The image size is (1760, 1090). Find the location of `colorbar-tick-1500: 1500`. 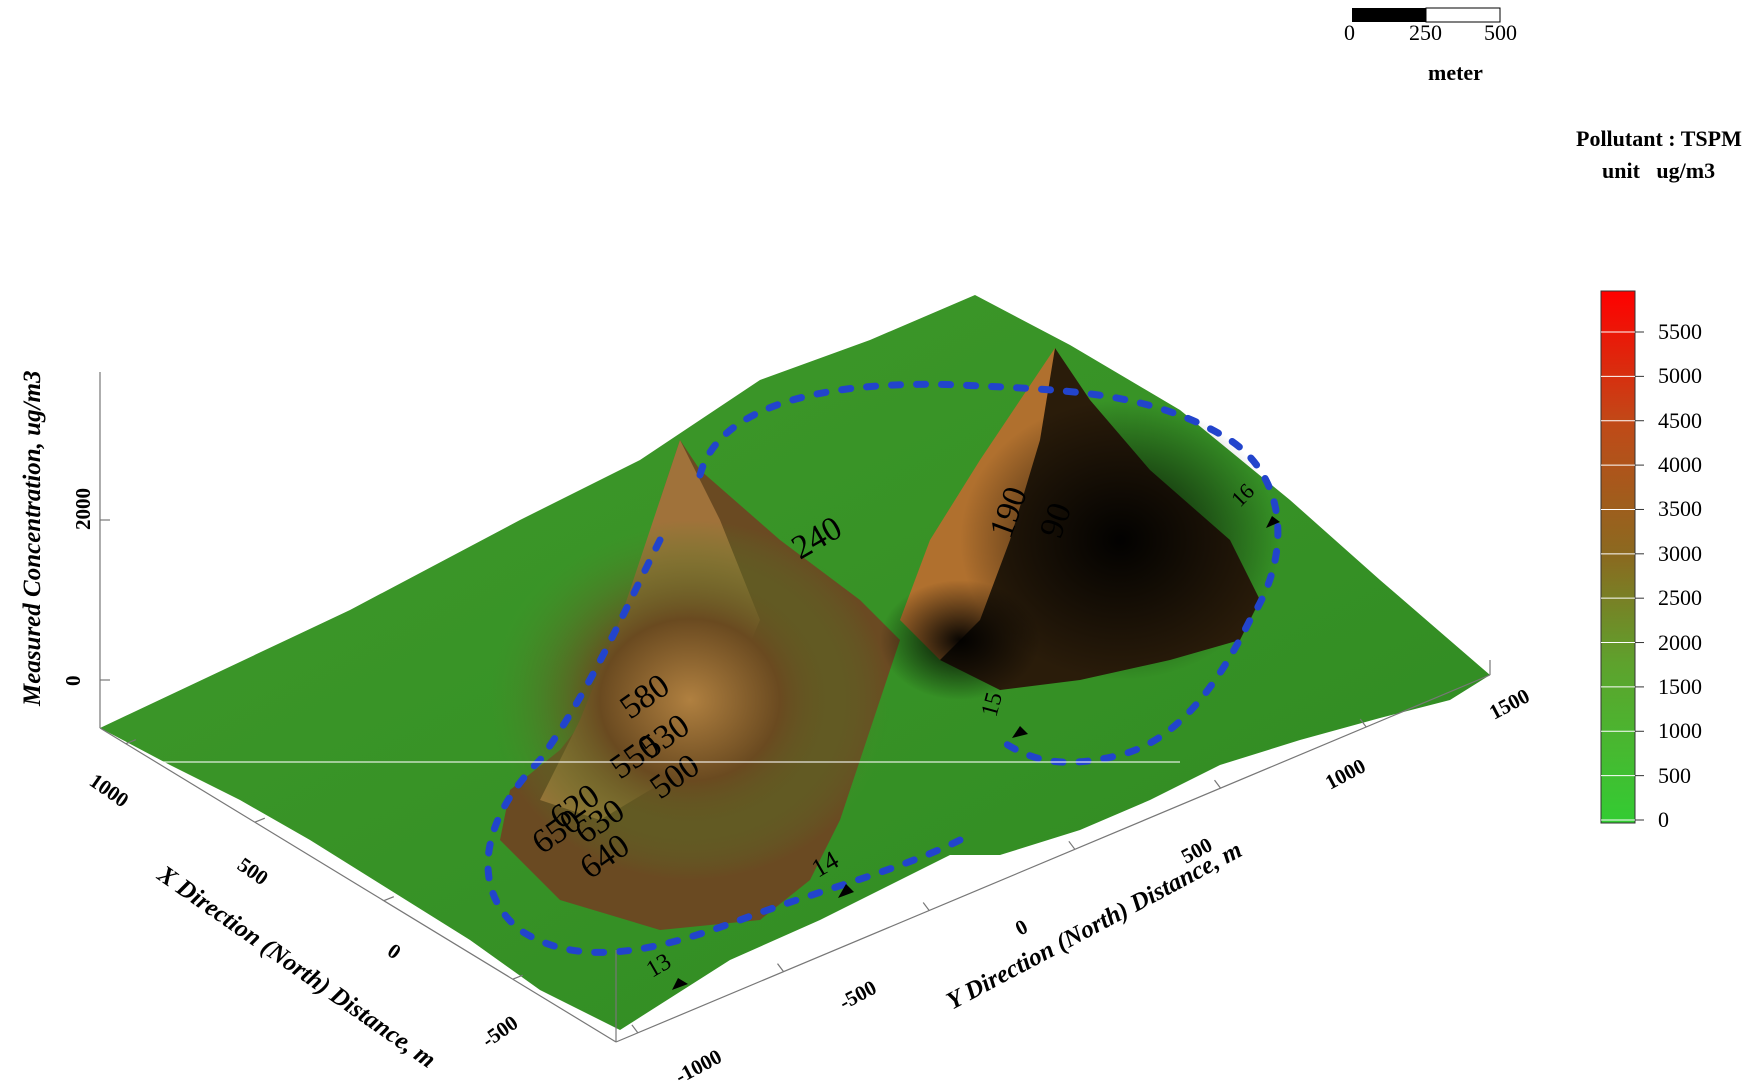

colorbar-tick-1500: 1500 is located at coordinates (1680, 686).